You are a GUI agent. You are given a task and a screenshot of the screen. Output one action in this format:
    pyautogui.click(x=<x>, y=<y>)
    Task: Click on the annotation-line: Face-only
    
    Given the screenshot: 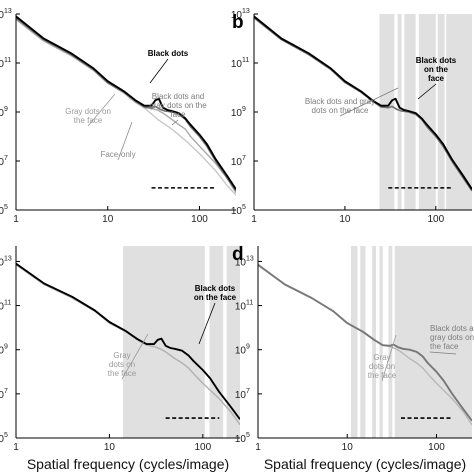 What is the action you would take?
    pyautogui.click(x=117, y=154)
    